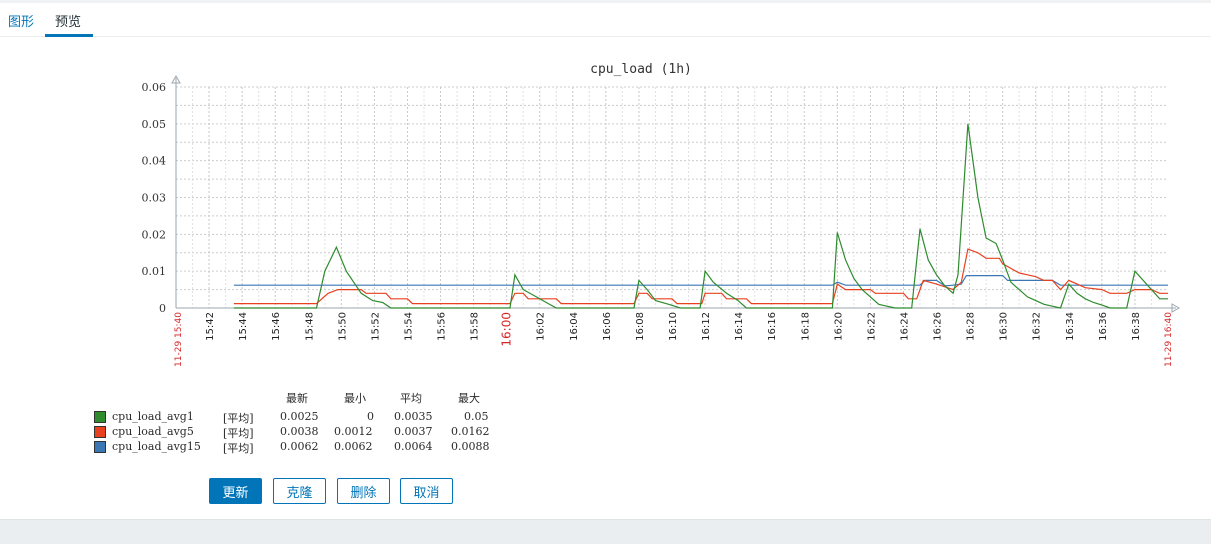 The image size is (1211, 544). What do you see at coordinates (1103, 326) in the screenshot?
I see `x-tick-label: 16:36` at bounding box center [1103, 326].